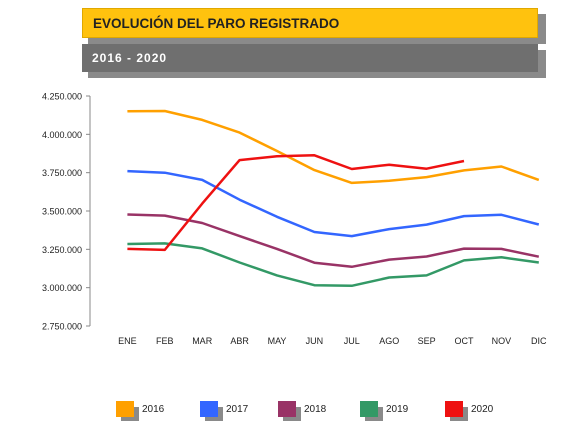  Describe the element at coordinates (427, 341) in the screenshot. I see `x-tick-label: SEP` at that location.